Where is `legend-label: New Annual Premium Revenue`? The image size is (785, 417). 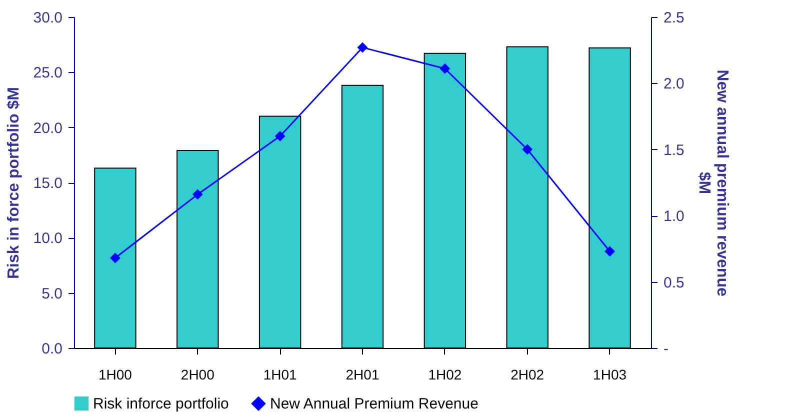
legend-label: New Annual Premium Revenue is located at coordinates (374, 404).